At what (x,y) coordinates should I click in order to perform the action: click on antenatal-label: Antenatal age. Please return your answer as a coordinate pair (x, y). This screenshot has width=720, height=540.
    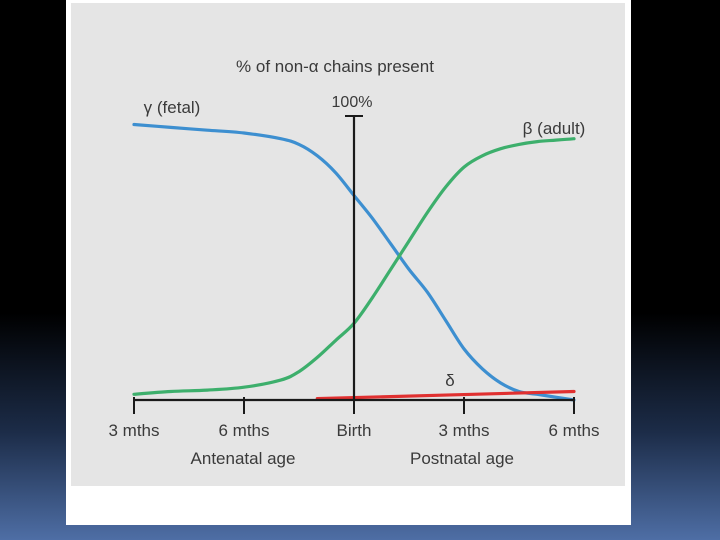
    Looking at the image, I should click on (243, 458).